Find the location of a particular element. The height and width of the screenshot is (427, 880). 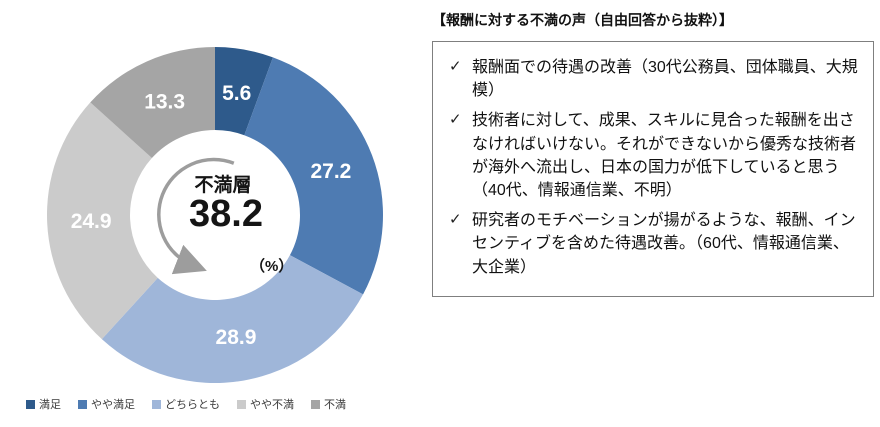

legend-item-1: 満足 is located at coordinates (43, 404).